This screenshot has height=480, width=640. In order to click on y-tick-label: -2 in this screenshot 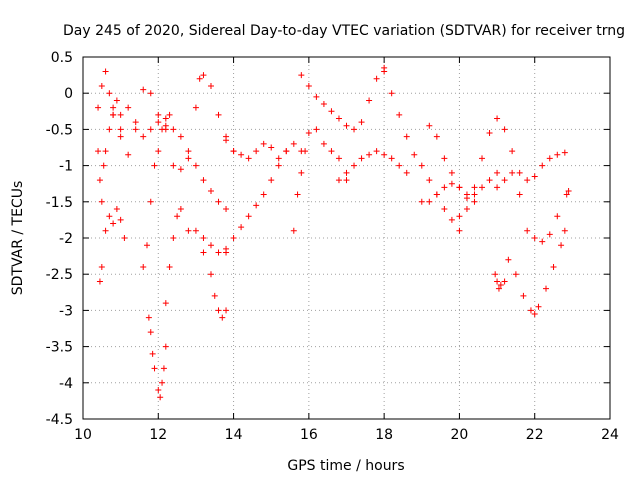, I will do `click(66, 239)`.